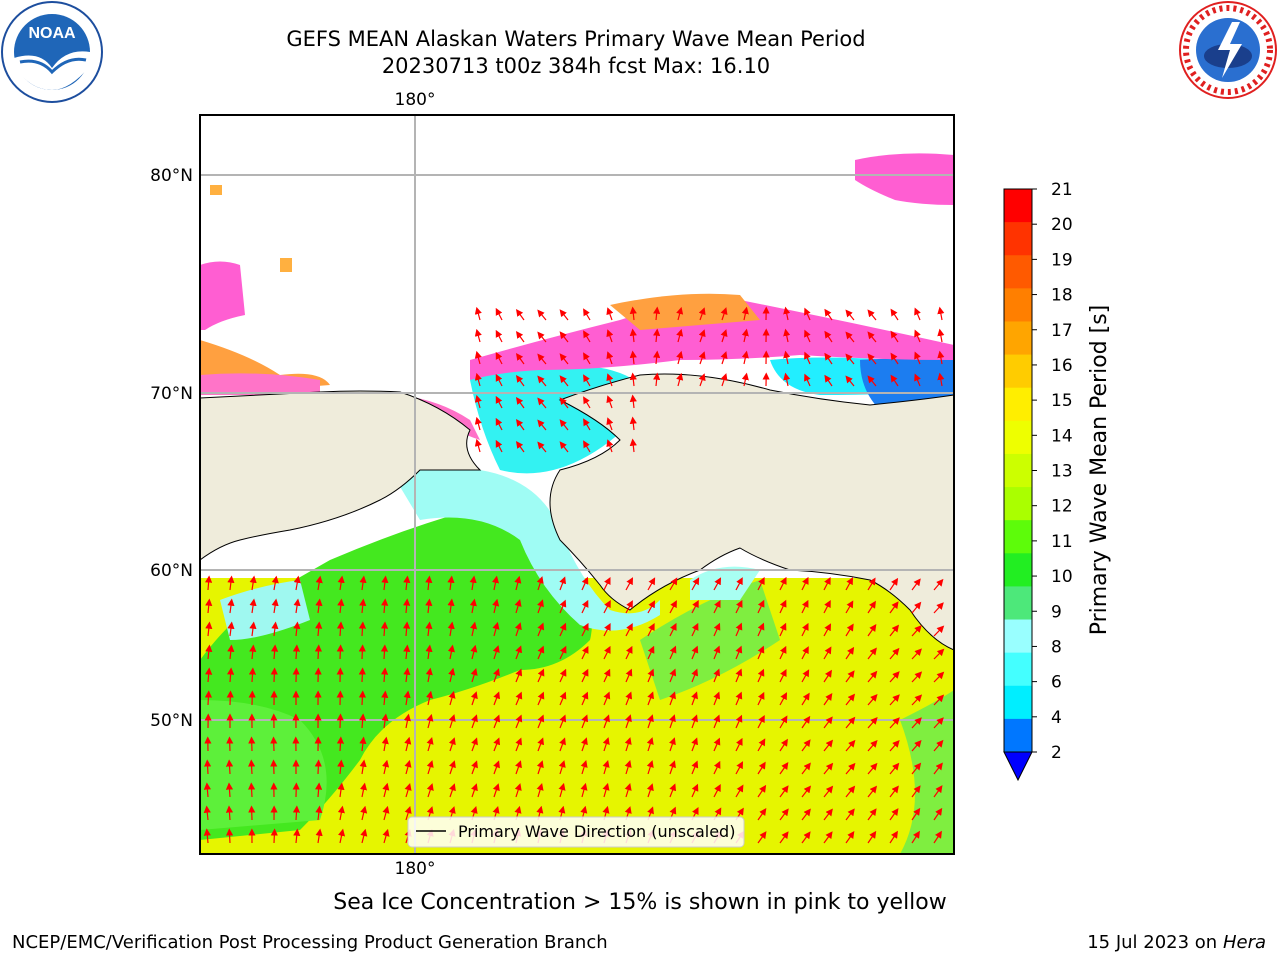  Describe the element at coordinates (1176, 942) in the screenshot. I see `footer-date: 15 Jul 2023 on Hera` at that location.